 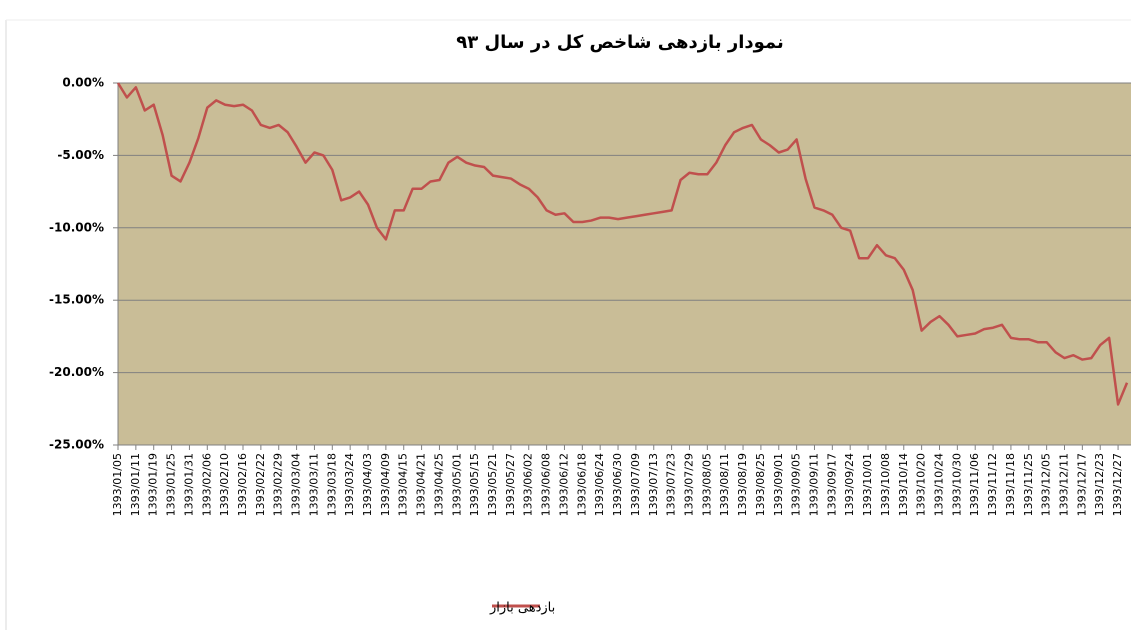 What do you see at coordinates (1028, 484) in the screenshot?
I see `x-tick-label: 1393/11/25` at bounding box center [1028, 484].